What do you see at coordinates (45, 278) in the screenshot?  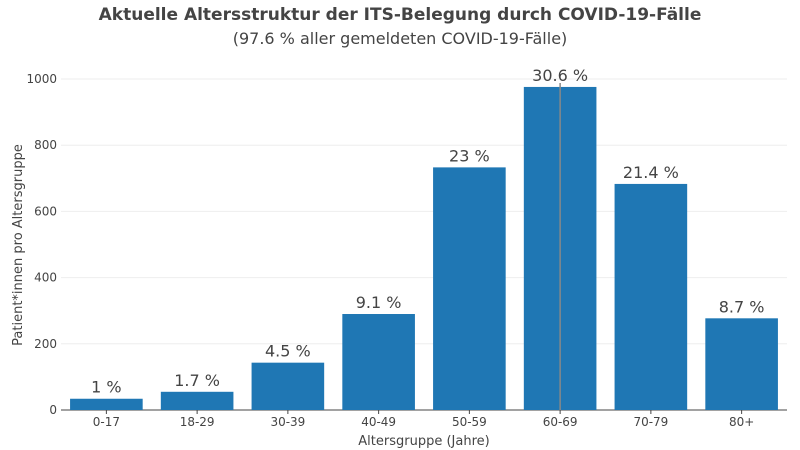 I see `y-tick-label: 400` at bounding box center [45, 278].